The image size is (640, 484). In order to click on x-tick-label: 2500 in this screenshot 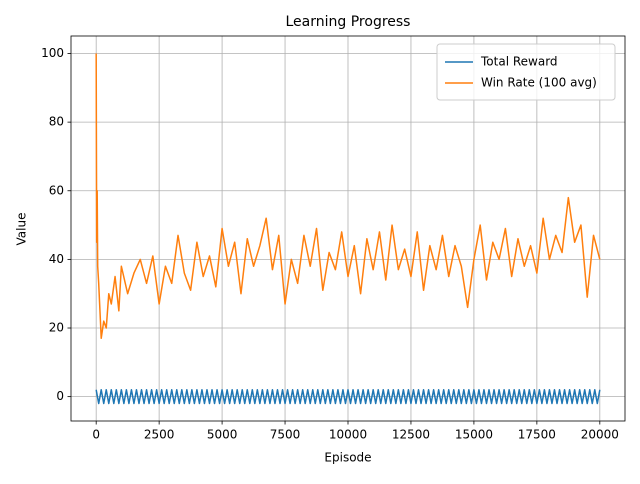, I will do `click(159, 435)`.